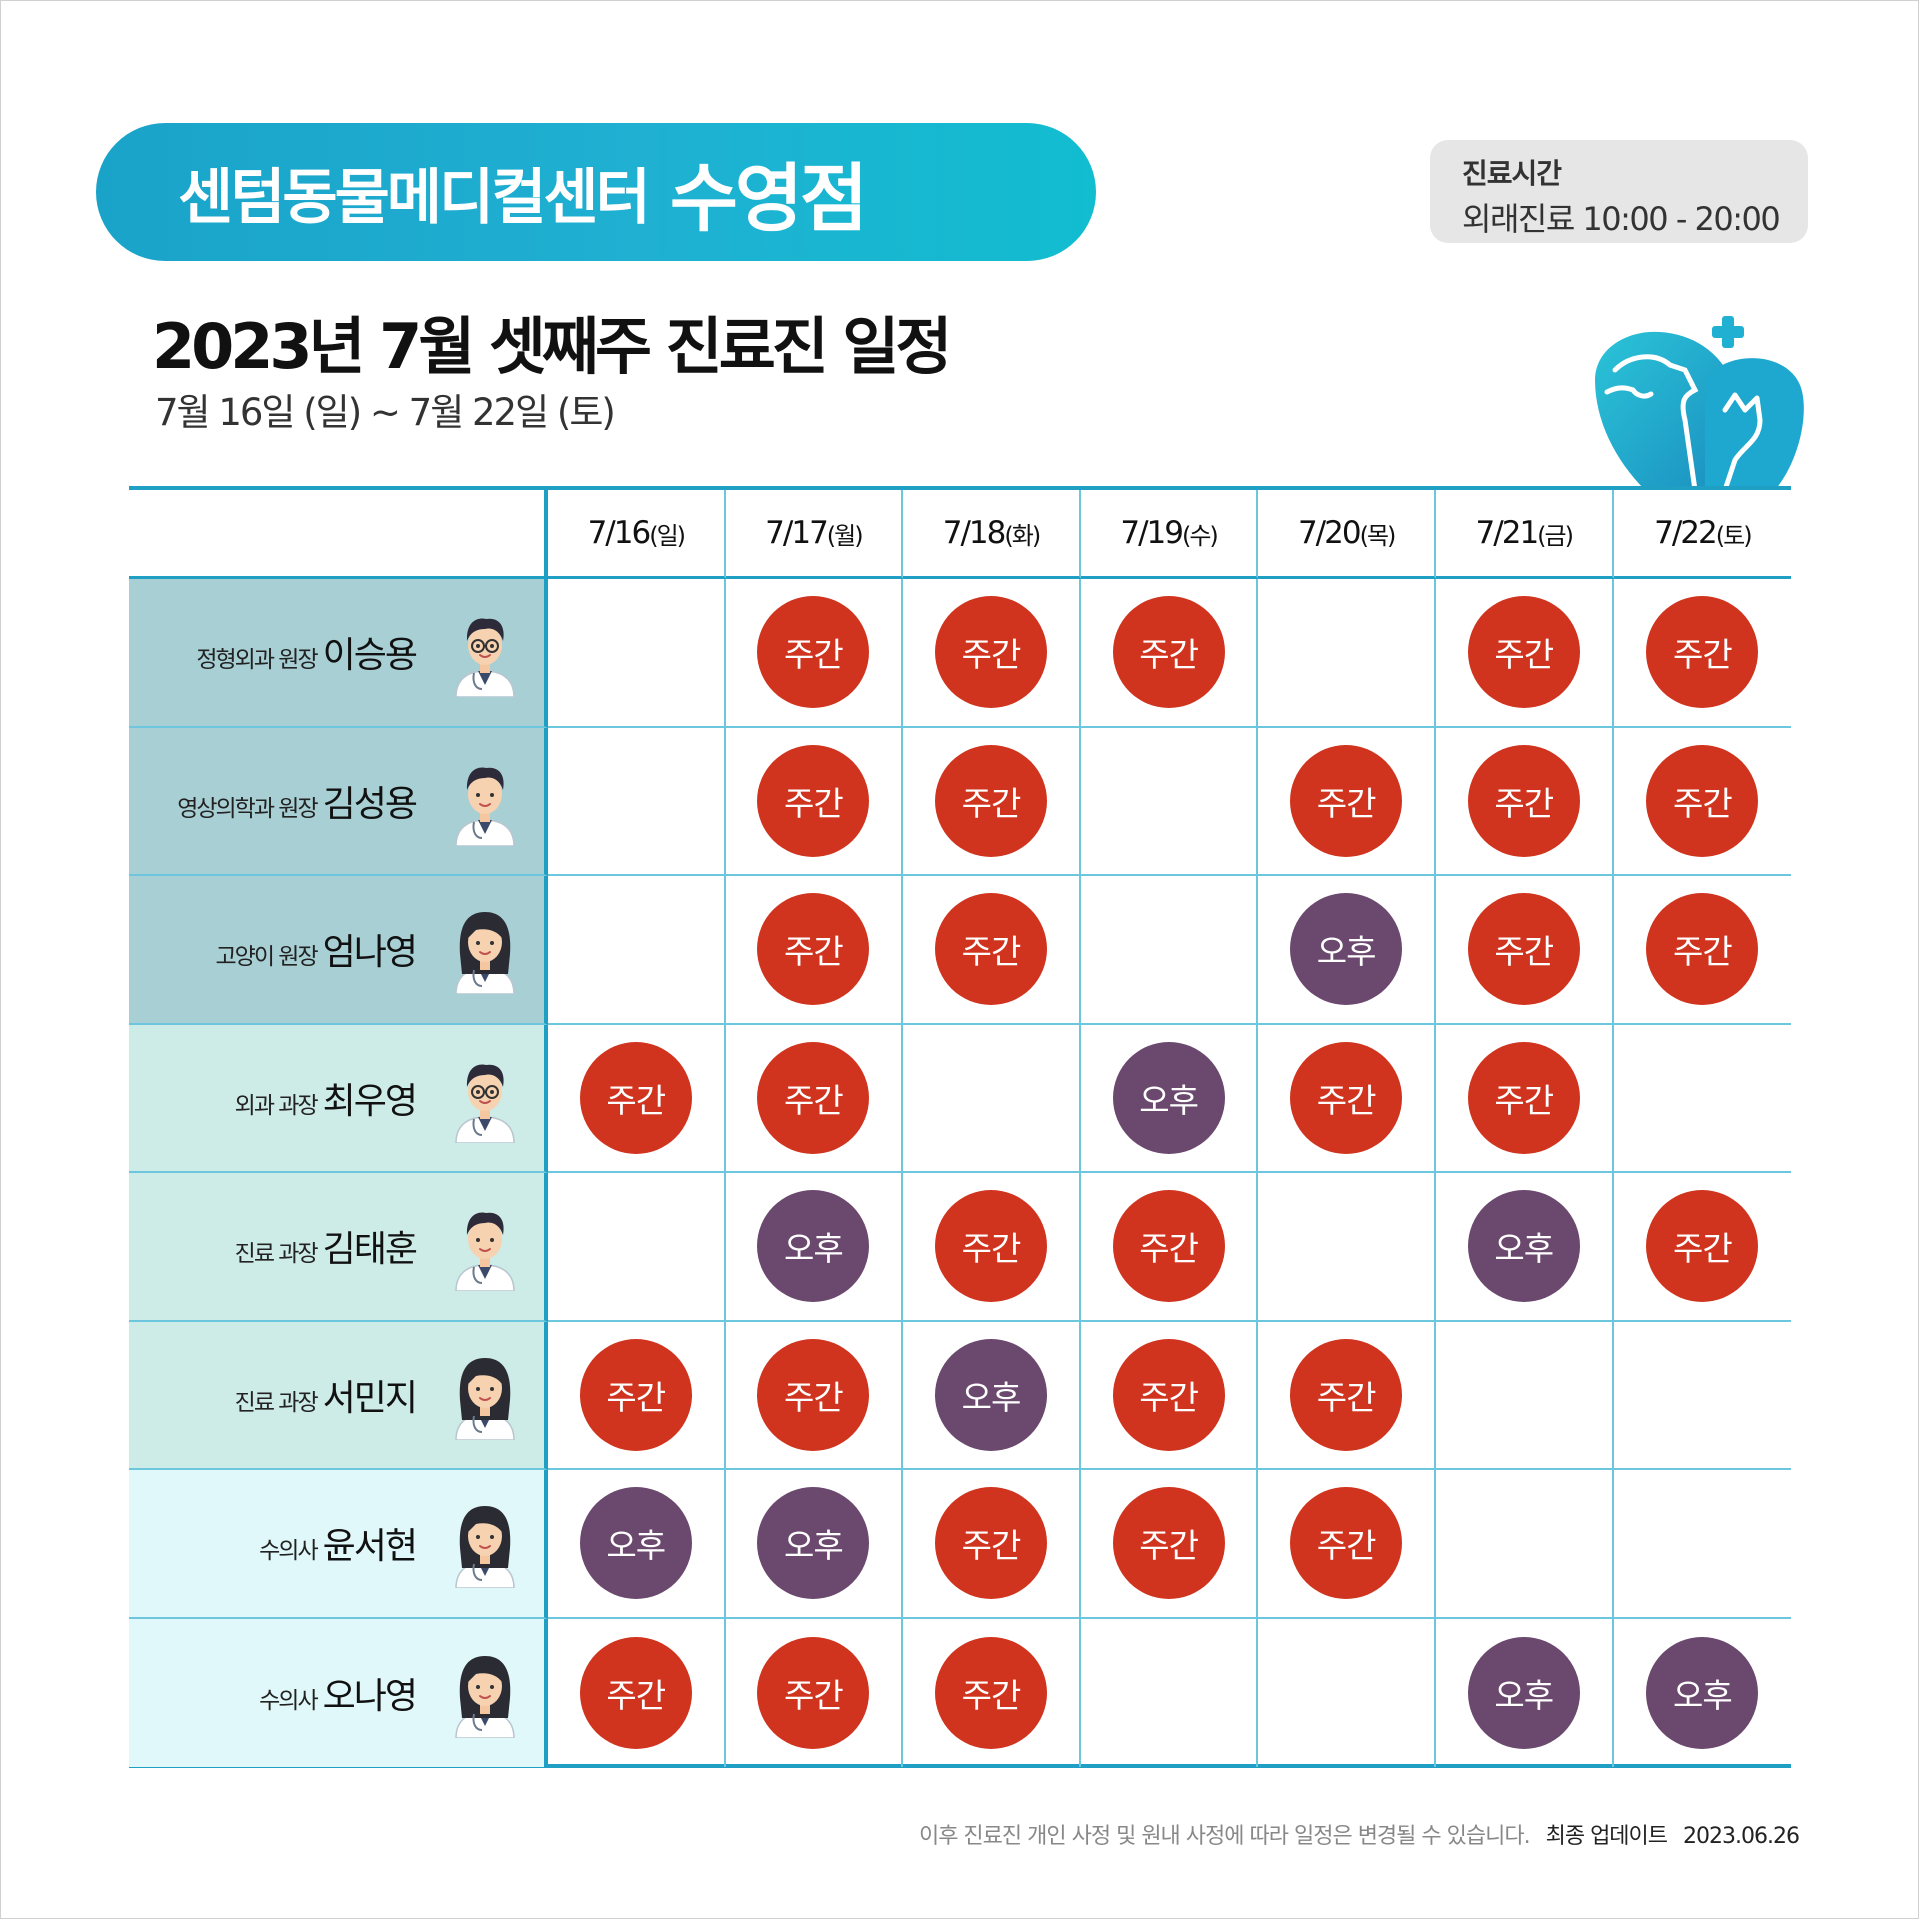 Image resolution: width=1919 pixels, height=1919 pixels. I want to click on clinic-hours-box: 진료시간 외래진료 10:00 - 20:00, so click(1619, 191).